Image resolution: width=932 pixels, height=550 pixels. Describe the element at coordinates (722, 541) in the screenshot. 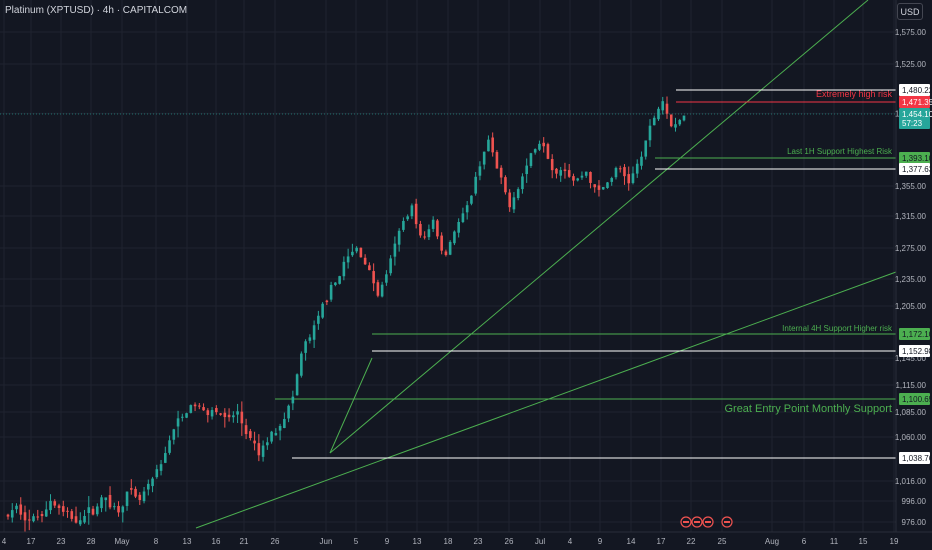

I see `time-tick-label: 25` at that location.